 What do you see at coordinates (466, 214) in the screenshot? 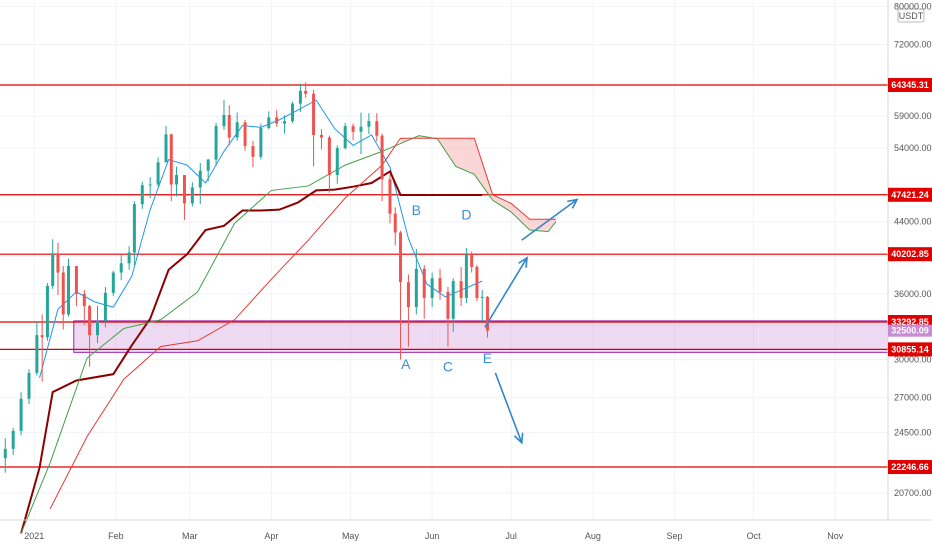
I see `wave-label-D: D` at bounding box center [466, 214].